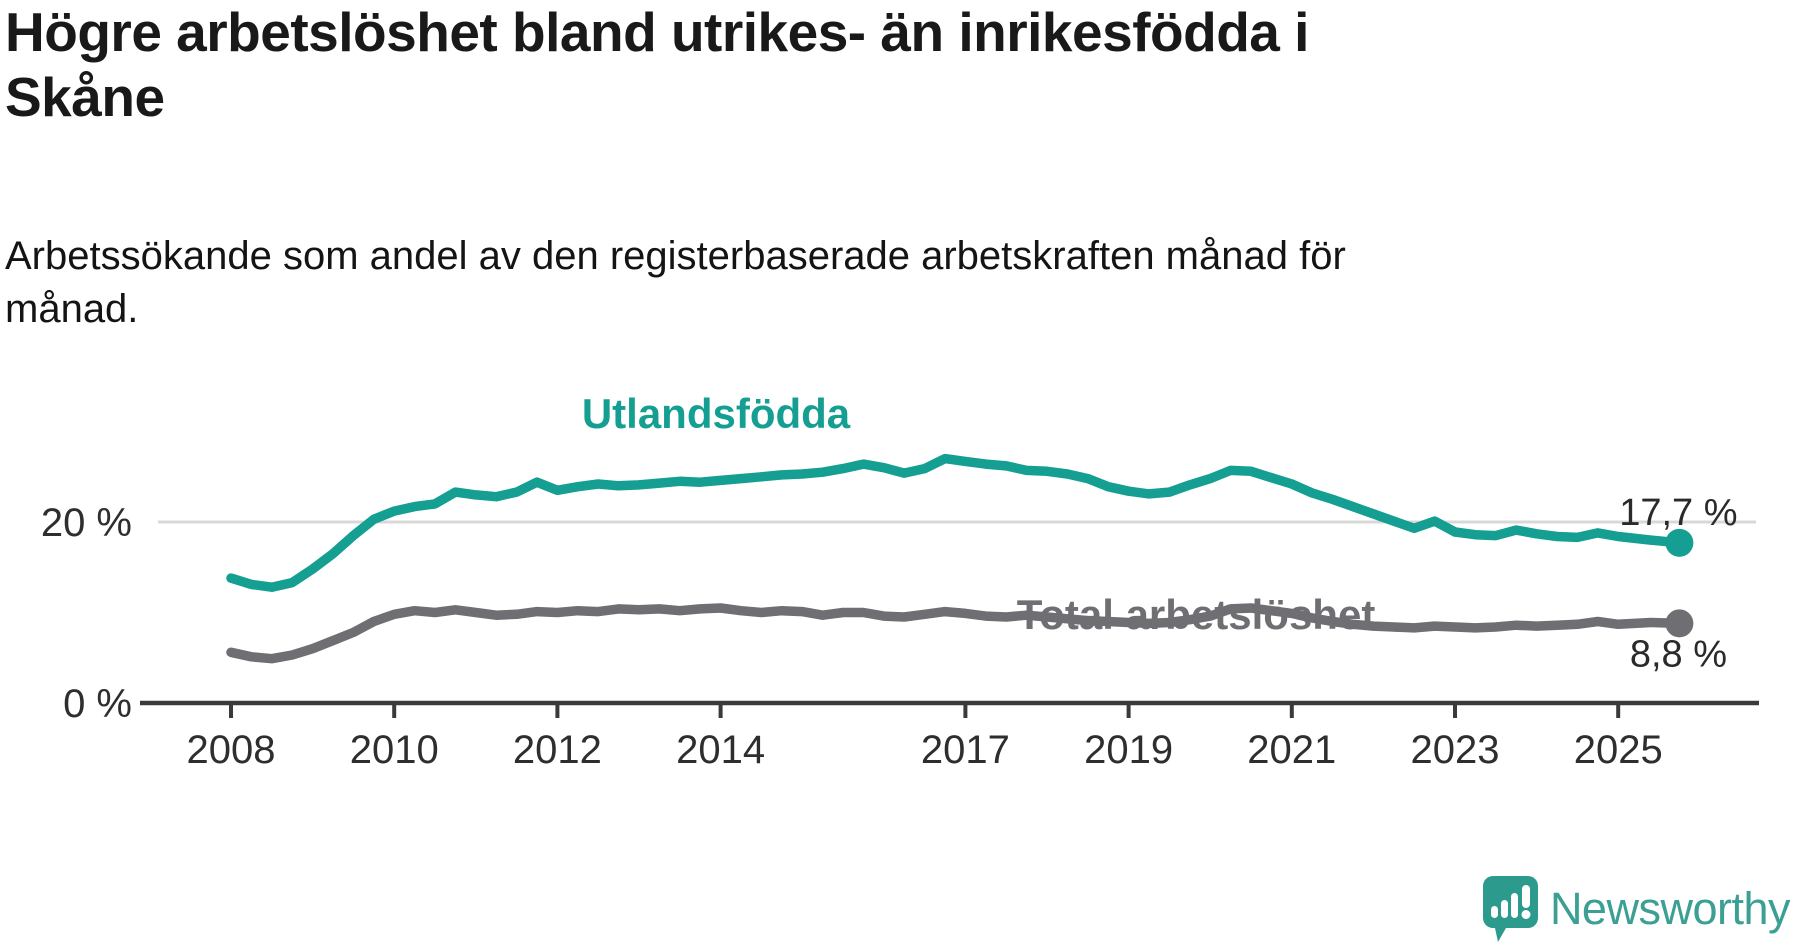 The image size is (1800, 948). What do you see at coordinates (394, 750) in the screenshot?
I see `x-tick-label-2010: 2010` at bounding box center [394, 750].